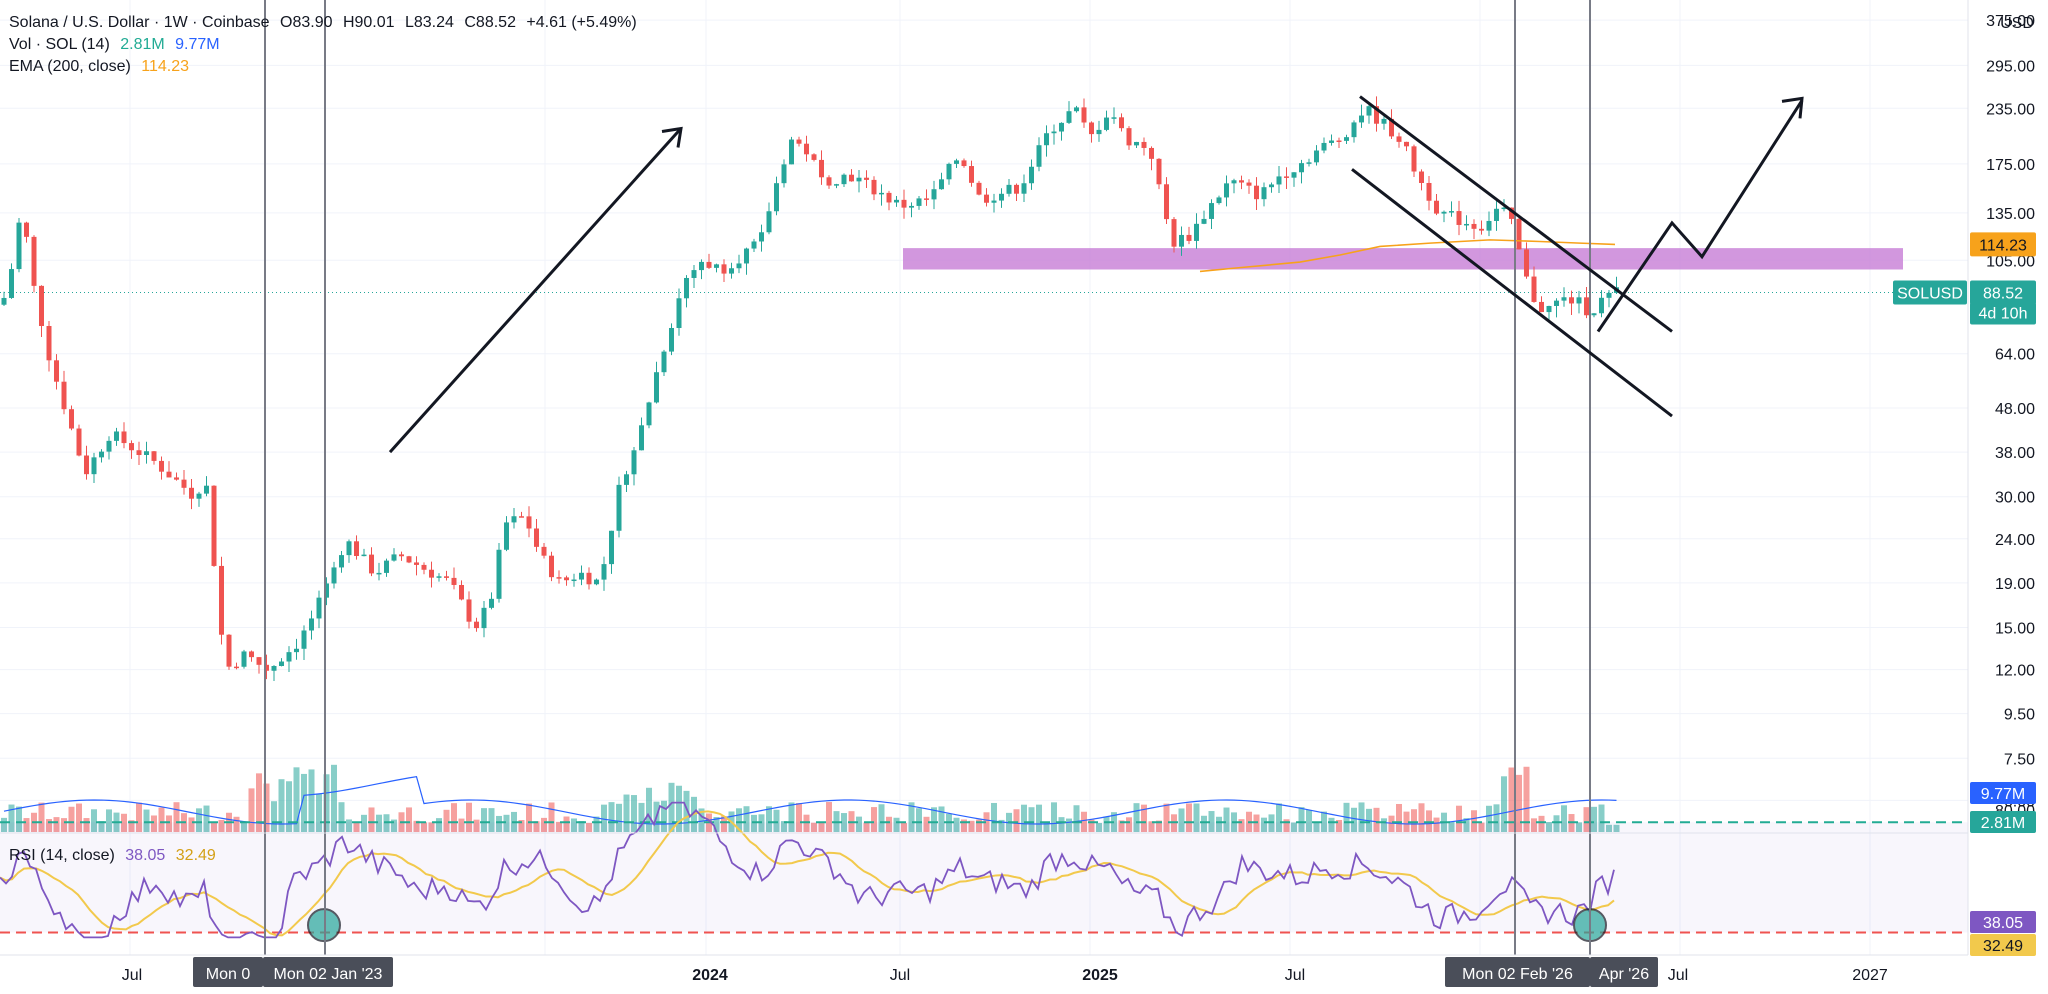 The width and height of the screenshot is (2048, 994). I want to click on price-tick-label: 48.00, so click(2015, 409).